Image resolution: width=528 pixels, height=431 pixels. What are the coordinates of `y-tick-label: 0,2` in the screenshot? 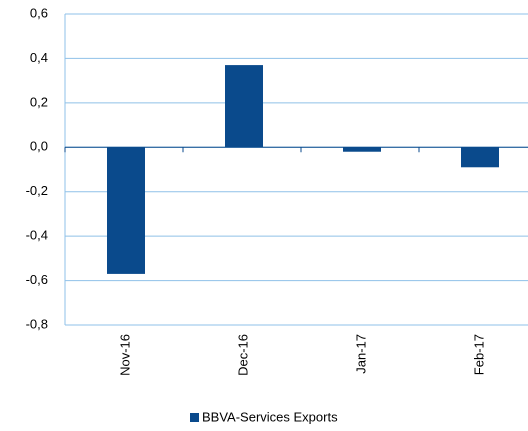 It's located at (39, 101).